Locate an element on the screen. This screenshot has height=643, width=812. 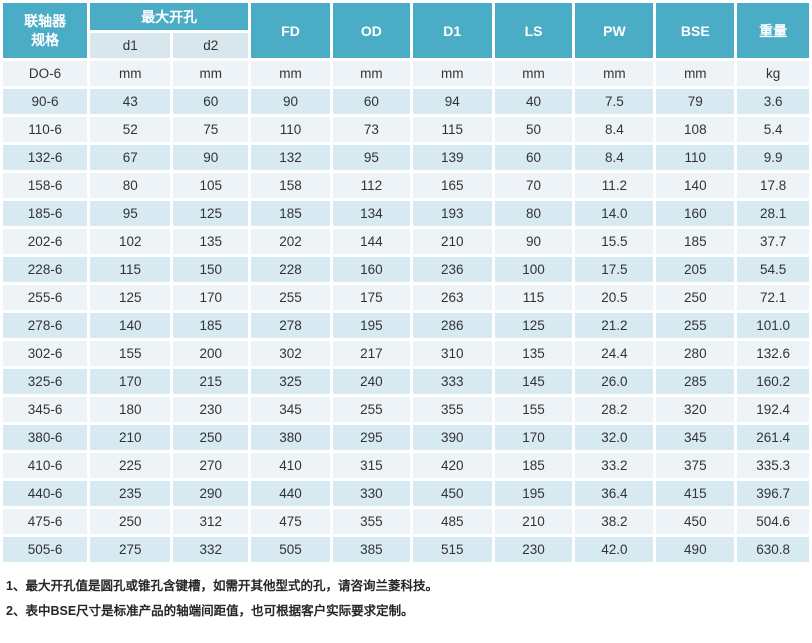
table-cell: 280 is located at coordinates (695, 353).